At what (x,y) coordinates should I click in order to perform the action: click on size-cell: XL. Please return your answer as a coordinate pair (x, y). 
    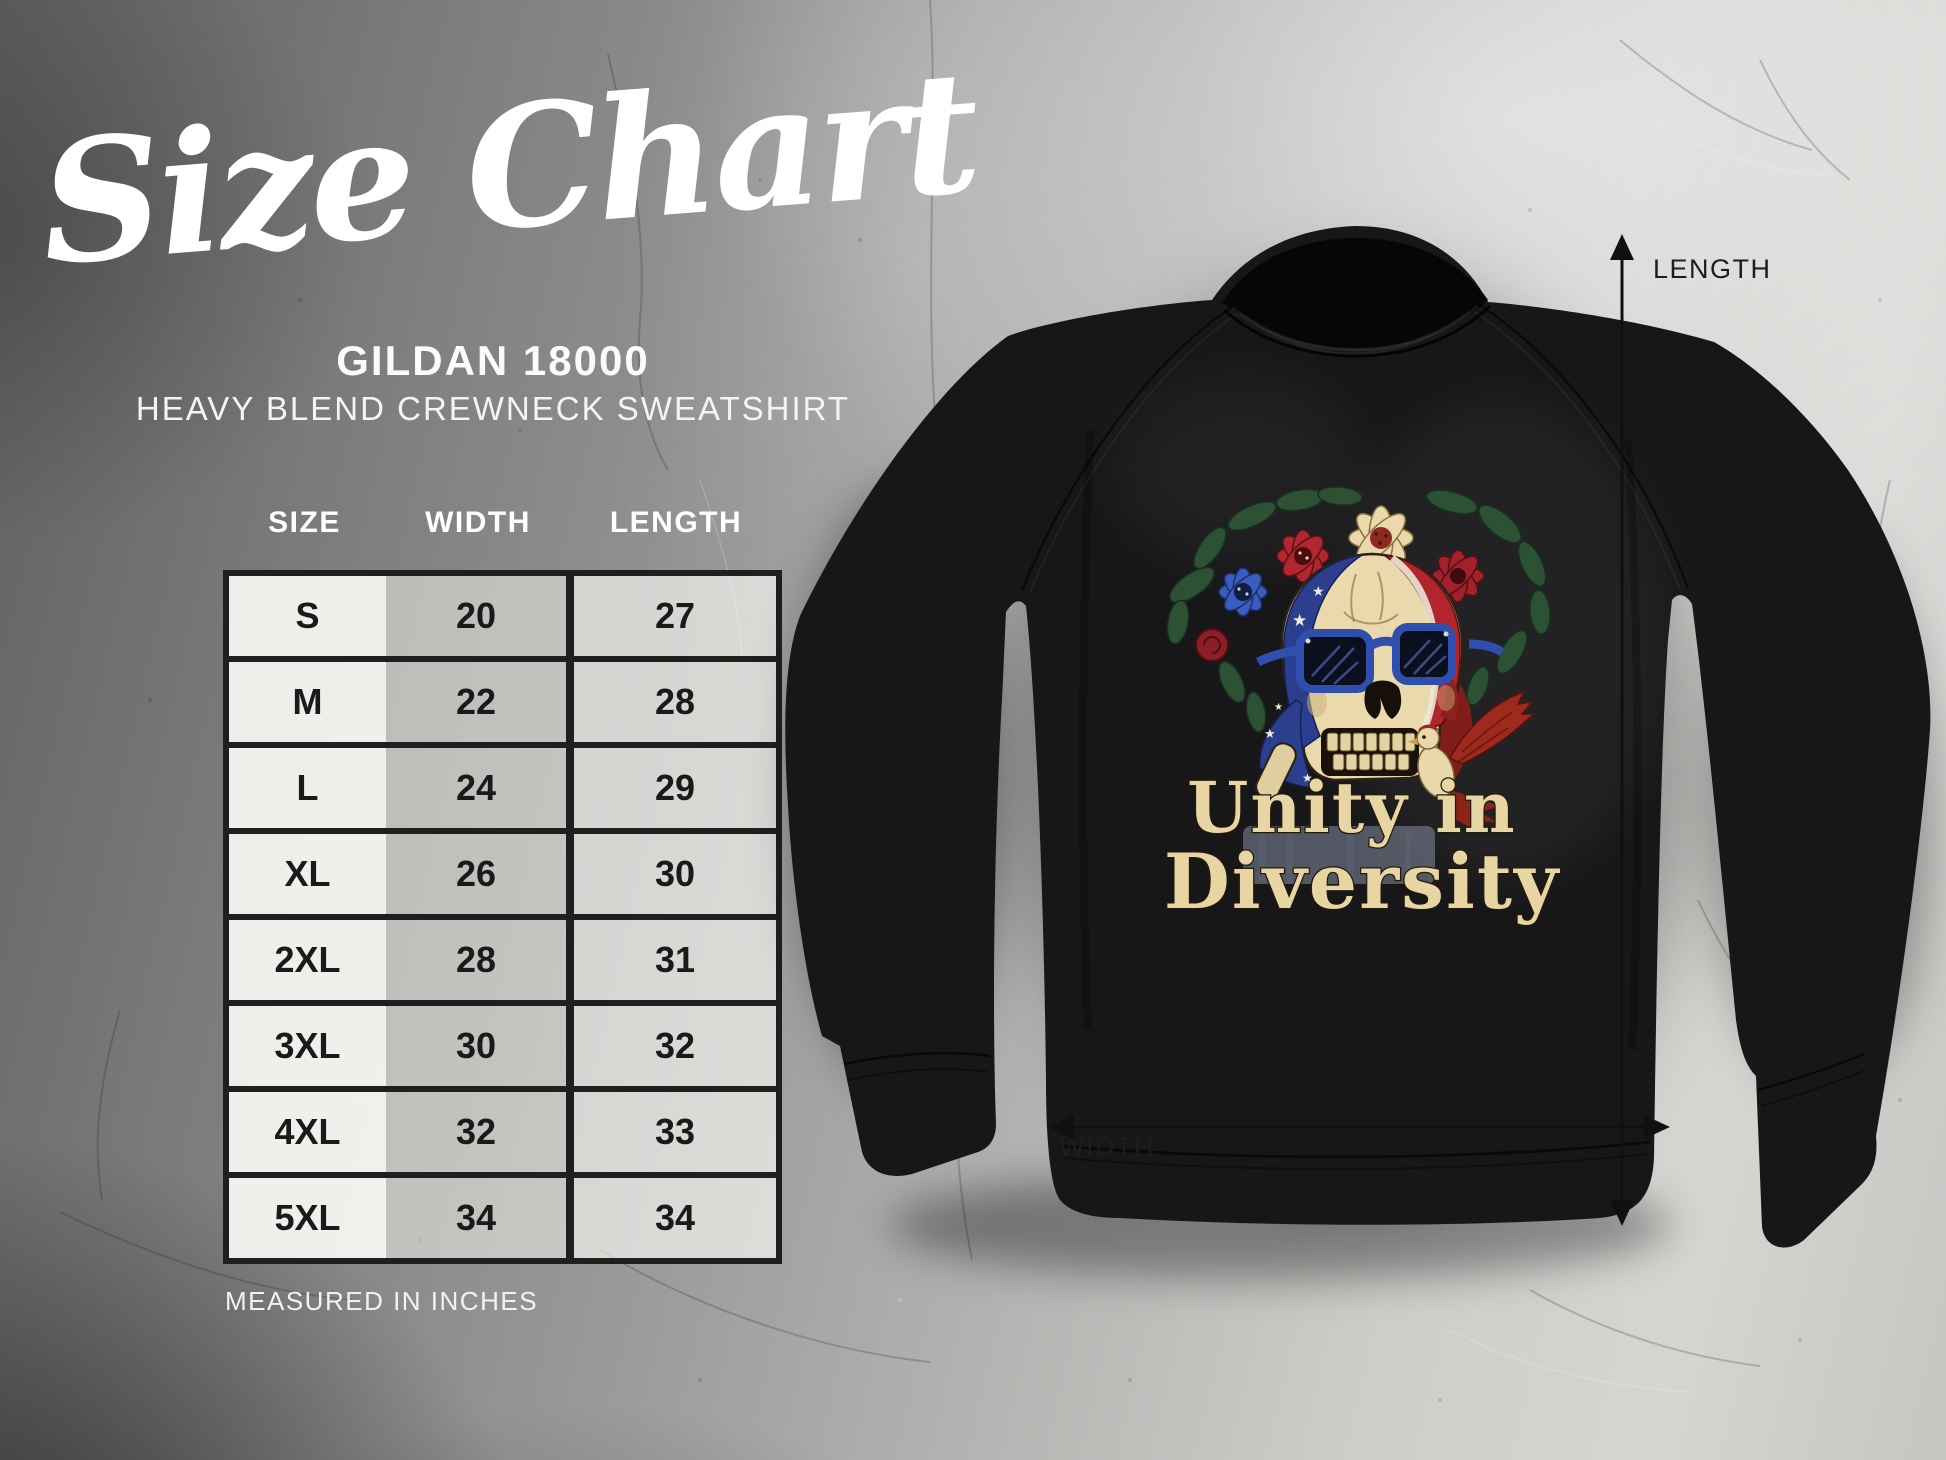
    Looking at the image, I should click on (307, 874).